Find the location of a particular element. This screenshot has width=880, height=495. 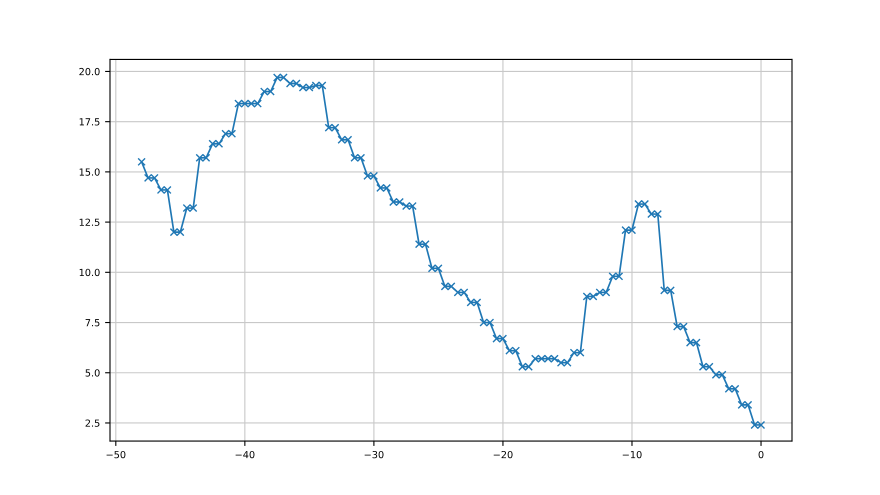

y-tick-label: 17.5 is located at coordinates (90, 122).